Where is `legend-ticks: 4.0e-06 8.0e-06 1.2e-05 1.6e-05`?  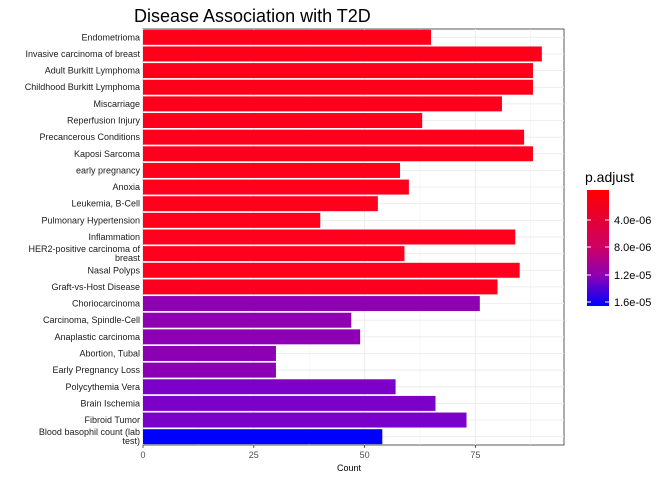
legend-ticks: 4.0e-06 8.0e-06 1.2e-05 1.6e-05 is located at coordinates (619, 262).